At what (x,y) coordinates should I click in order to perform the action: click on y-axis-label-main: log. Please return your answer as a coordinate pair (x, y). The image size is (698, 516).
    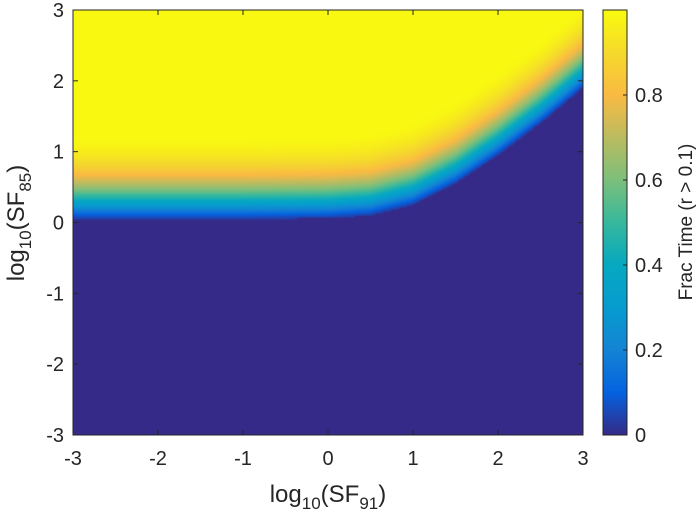
    Looking at the image, I should click on (16, 265).